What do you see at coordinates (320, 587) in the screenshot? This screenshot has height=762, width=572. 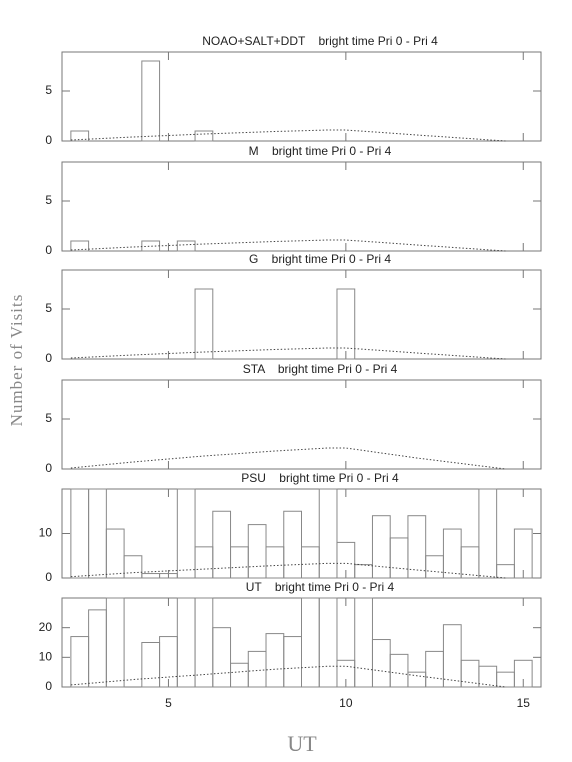 I see `panel-title: UT bright time Pri 0 - Pri 4` at bounding box center [320, 587].